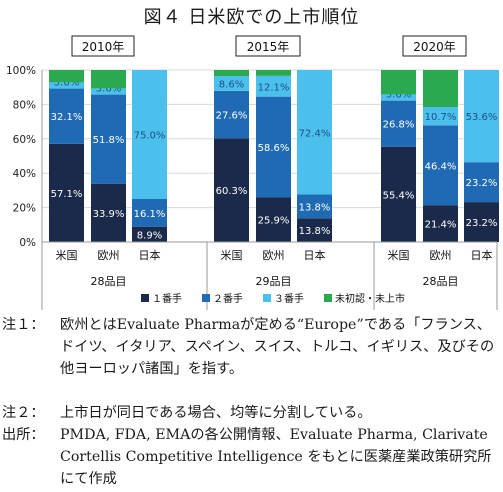  I want to click on data-label: 26.8%, so click(399, 125).